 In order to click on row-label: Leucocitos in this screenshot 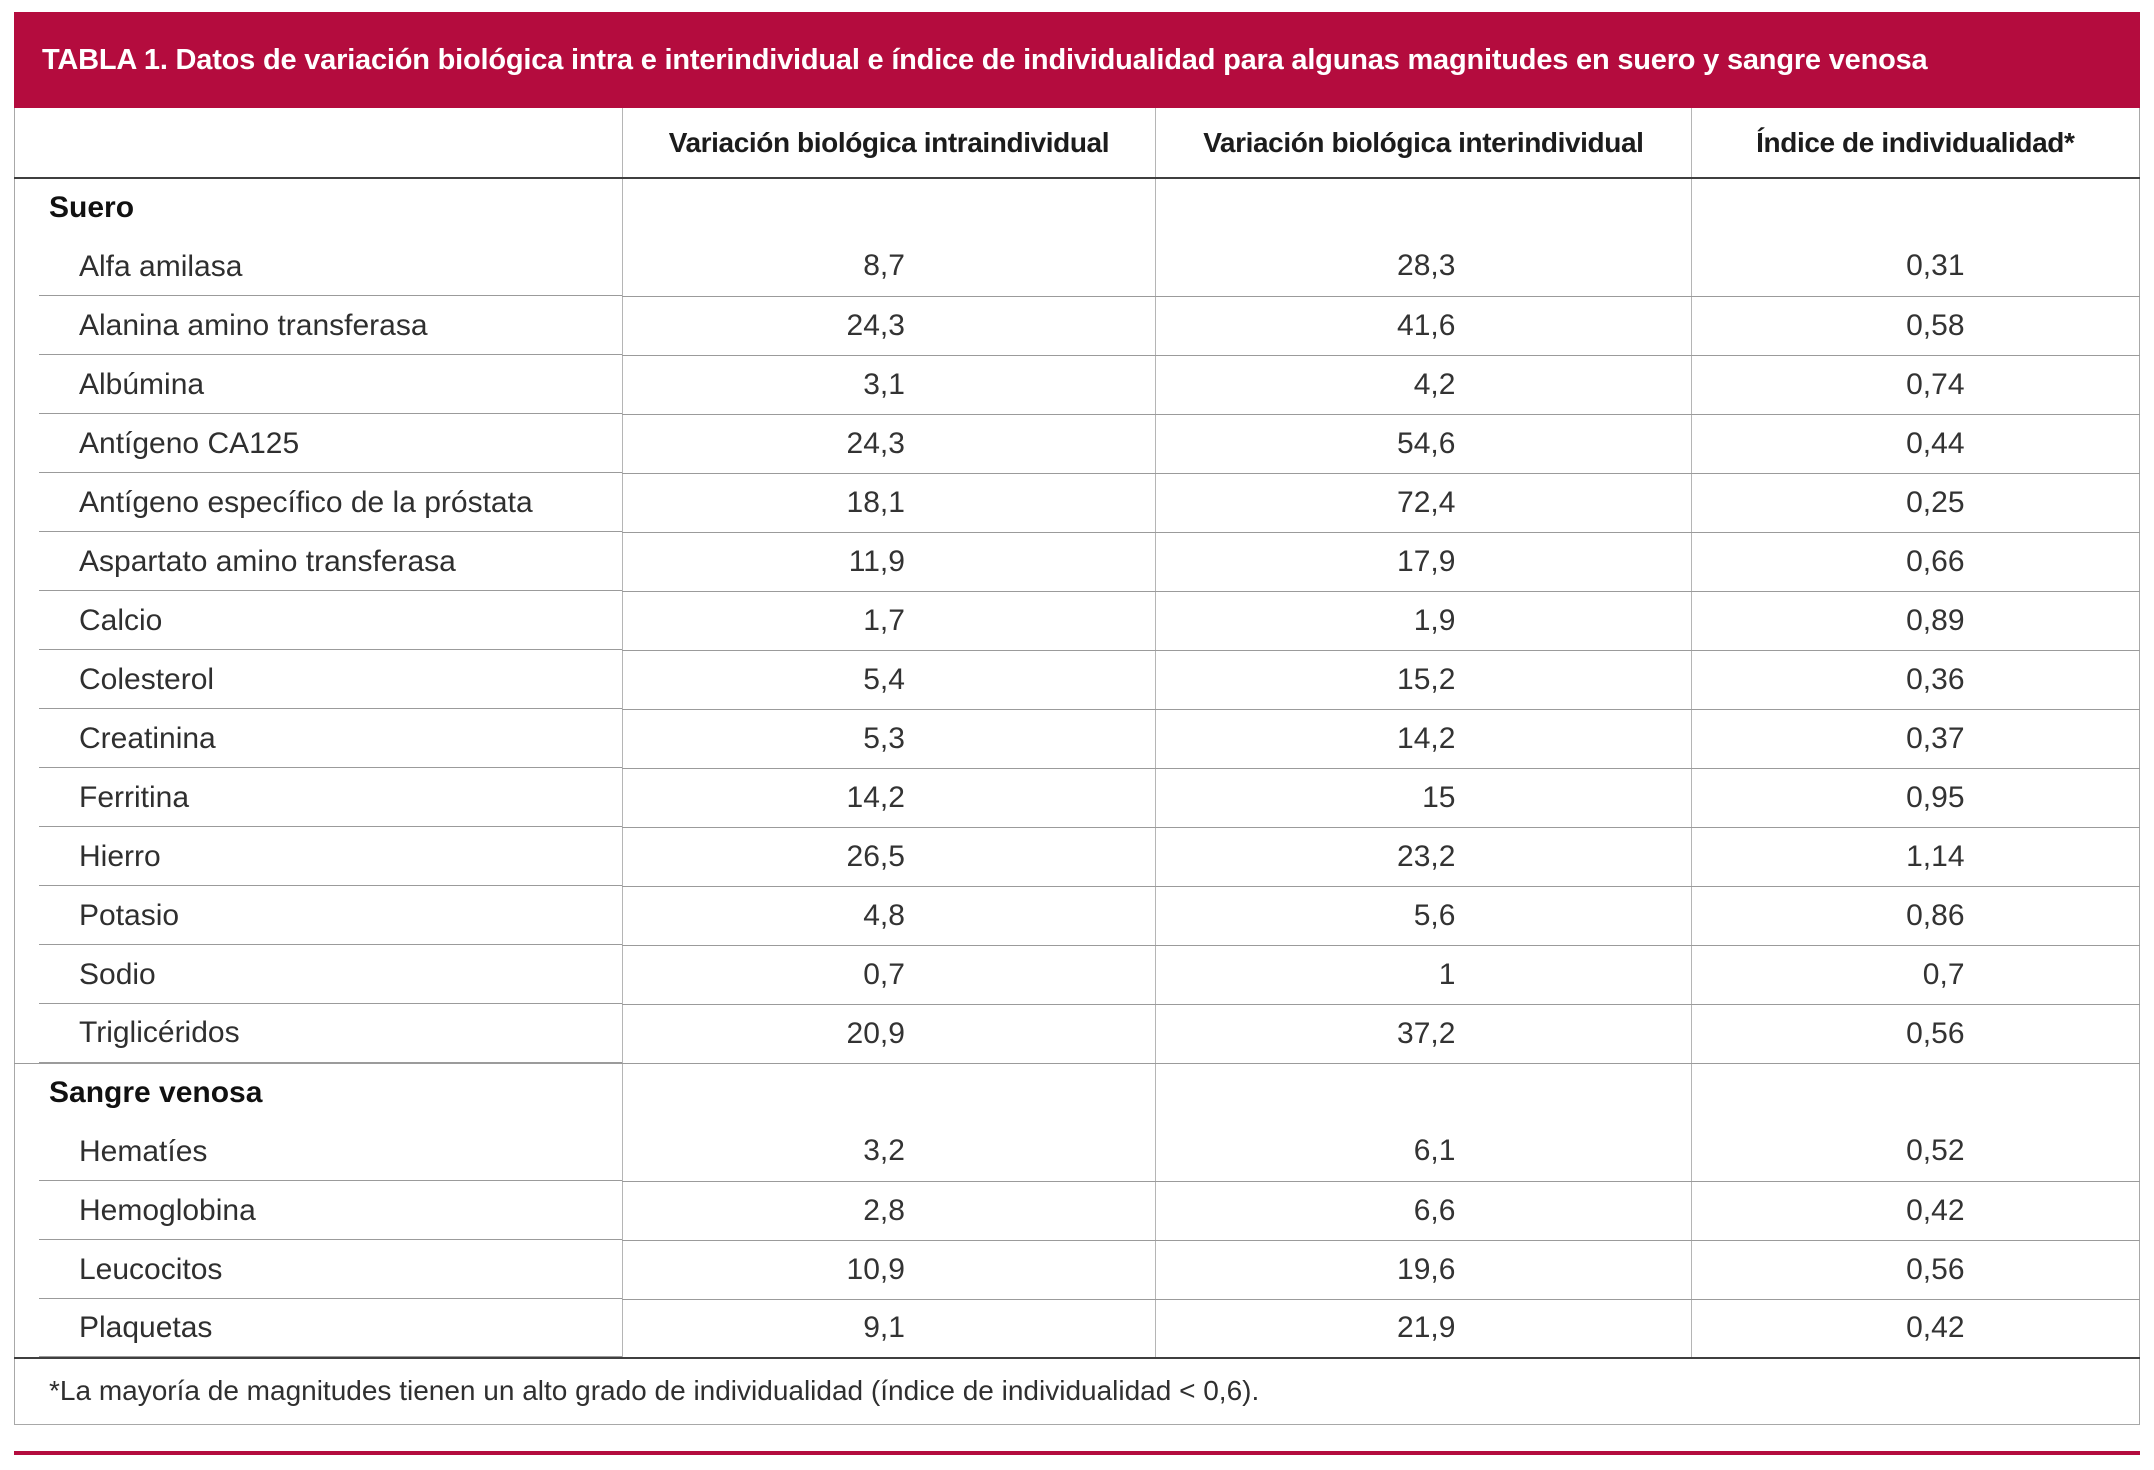, I will do `click(319, 1269)`.